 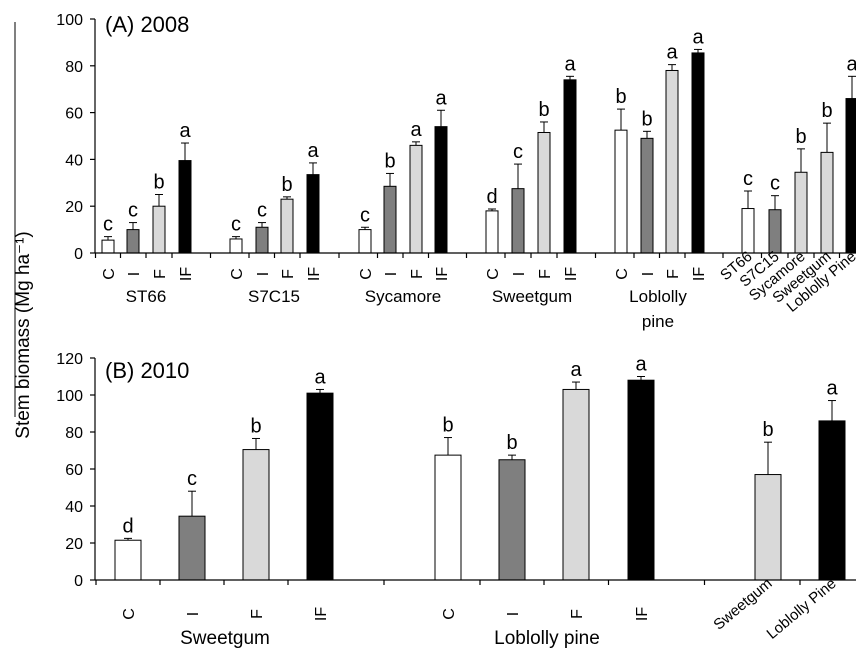 I want to click on x-label-s7c15-c: C, so click(x=237, y=274).